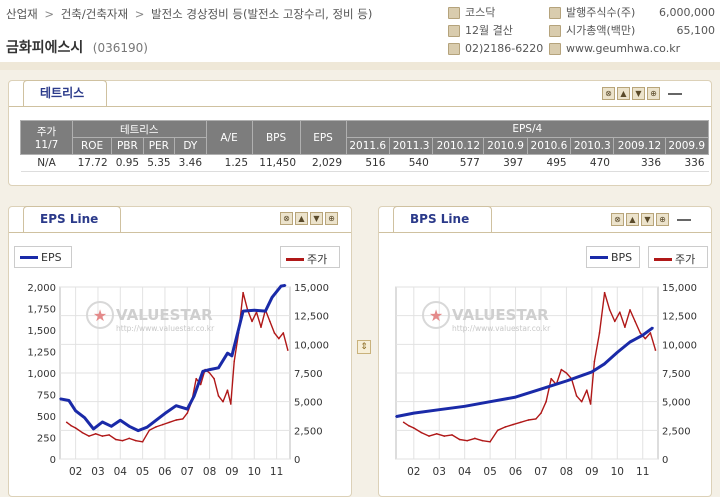 Image resolution: width=720 pixels, height=497 pixels. Describe the element at coordinates (679, 317) in the screenshot. I see `y-right-tick-label: 12,500` at that location.